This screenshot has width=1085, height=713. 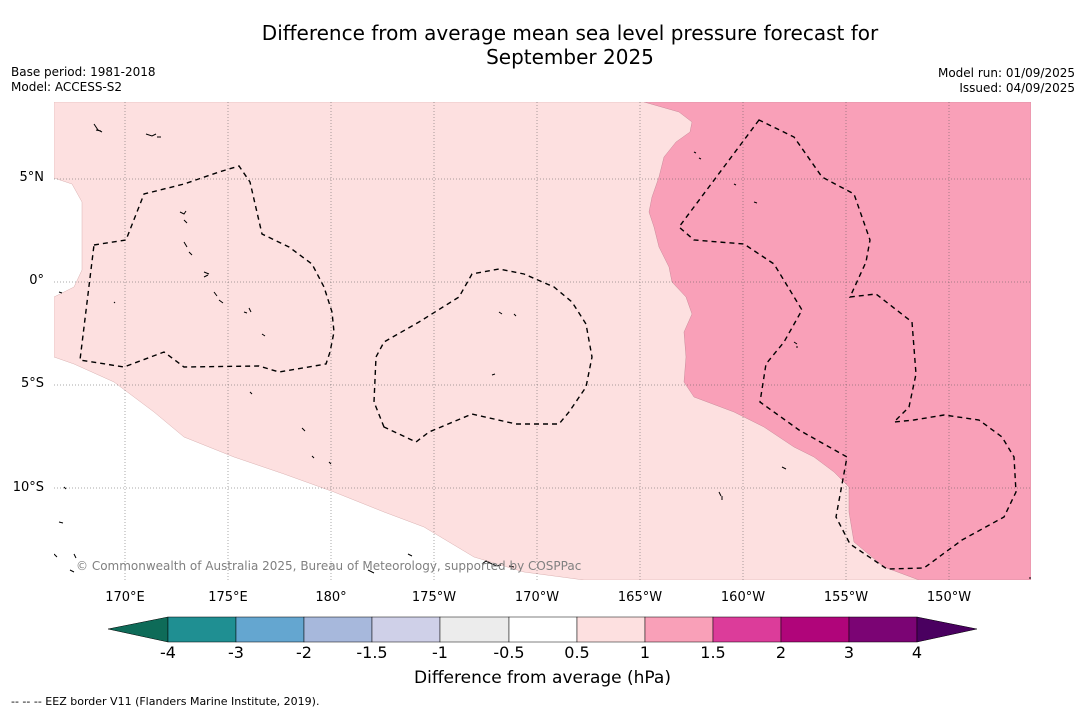 I want to click on colorbar-tick: 0.5, so click(x=577, y=652).